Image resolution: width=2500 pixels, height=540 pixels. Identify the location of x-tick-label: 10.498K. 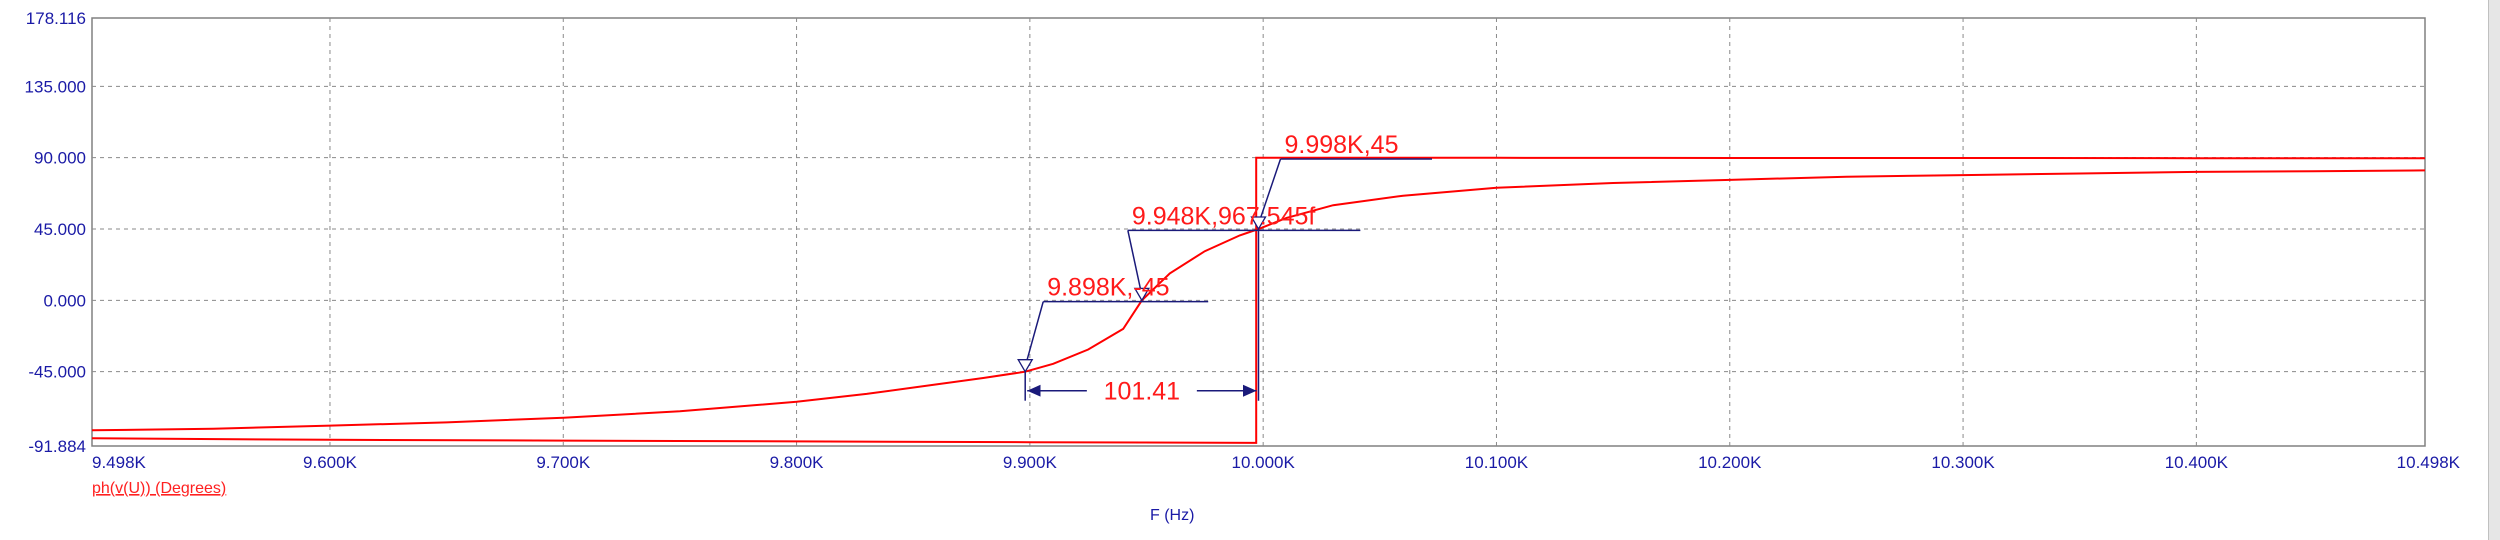
(2429, 462).